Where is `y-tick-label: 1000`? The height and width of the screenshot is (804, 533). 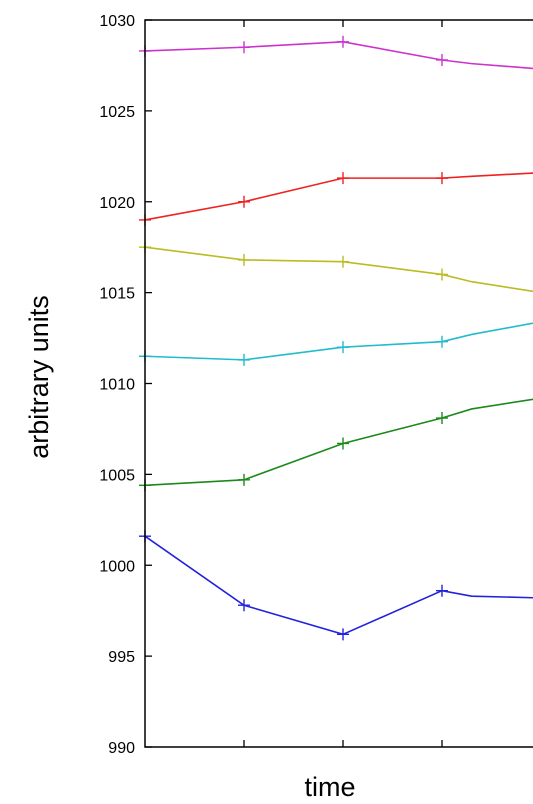 y-tick-label: 1000 is located at coordinates (117, 566).